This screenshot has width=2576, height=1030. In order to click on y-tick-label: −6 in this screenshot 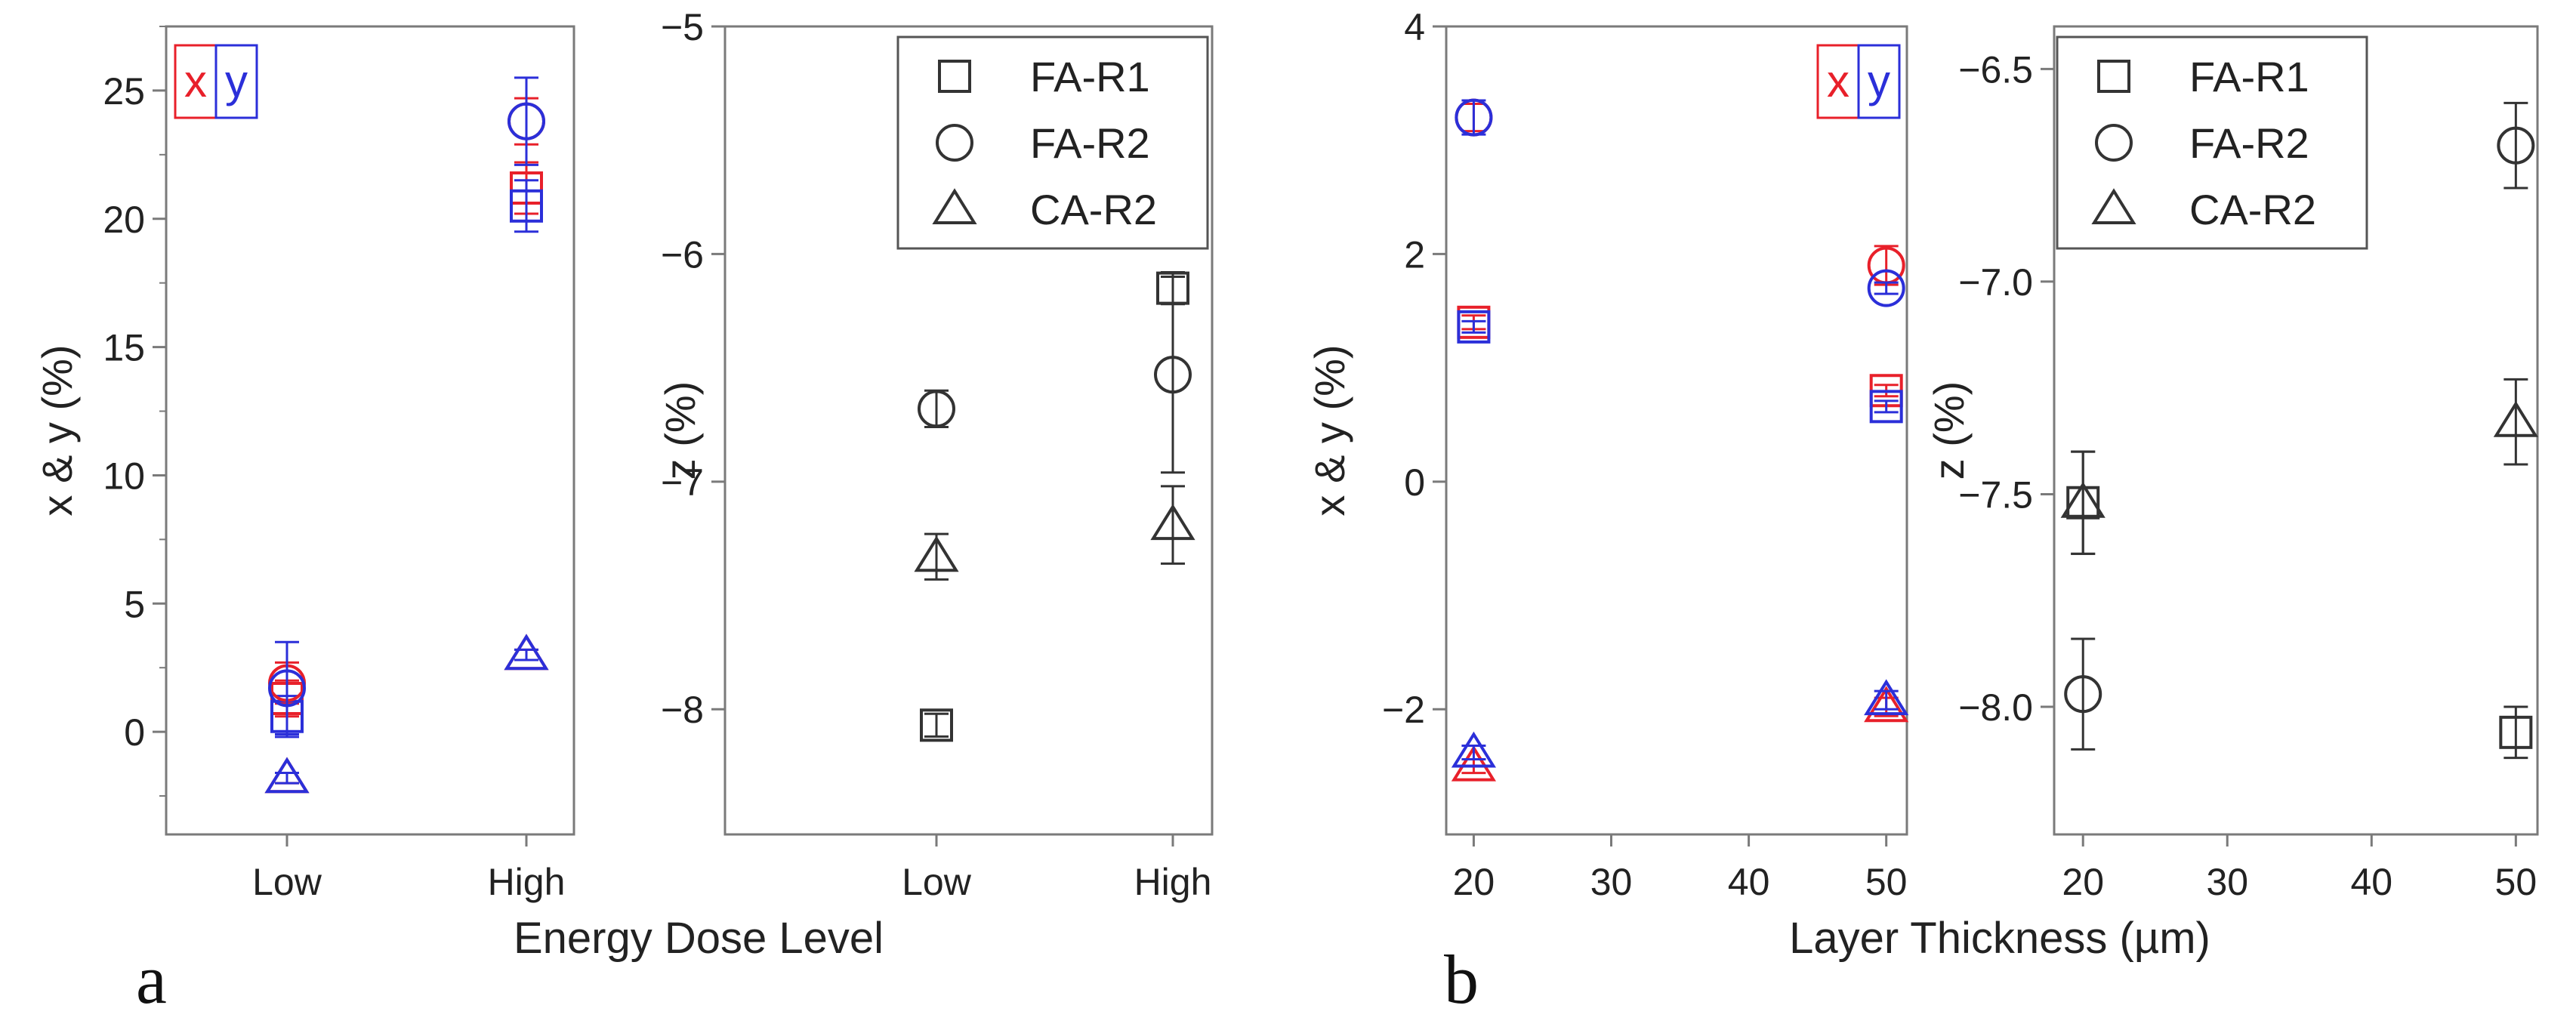, I will do `click(682, 254)`.